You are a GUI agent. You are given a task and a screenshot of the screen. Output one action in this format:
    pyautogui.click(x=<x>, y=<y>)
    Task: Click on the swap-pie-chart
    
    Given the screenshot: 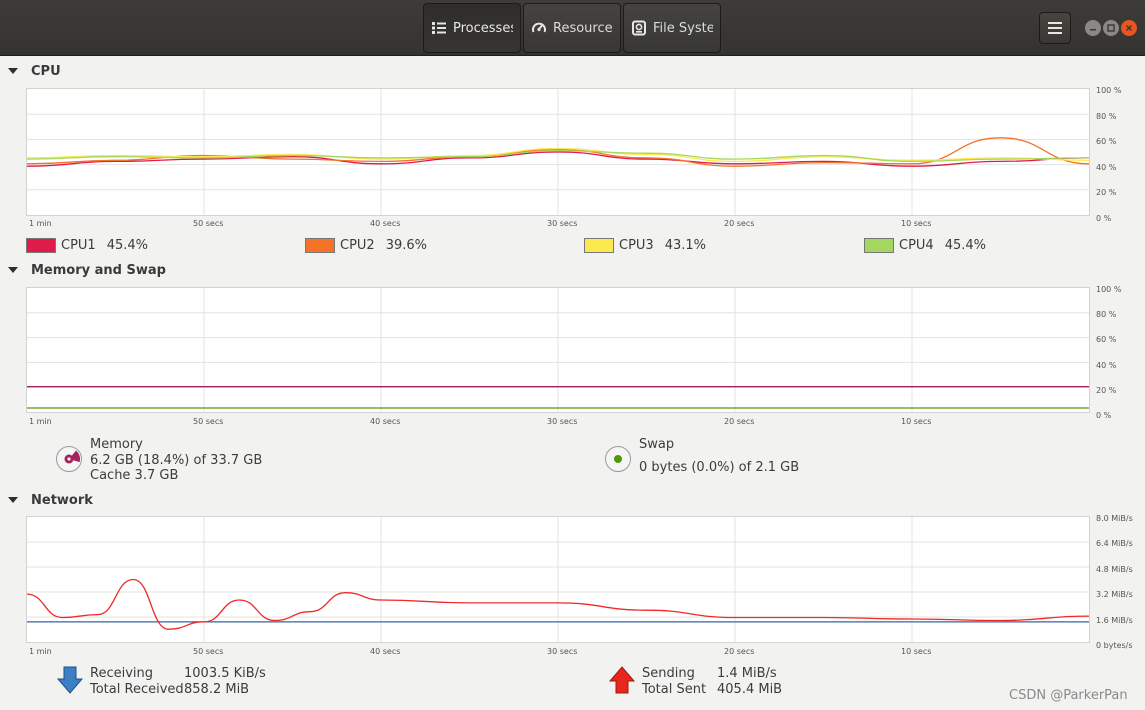 What is the action you would take?
    pyautogui.click(x=618, y=459)
    